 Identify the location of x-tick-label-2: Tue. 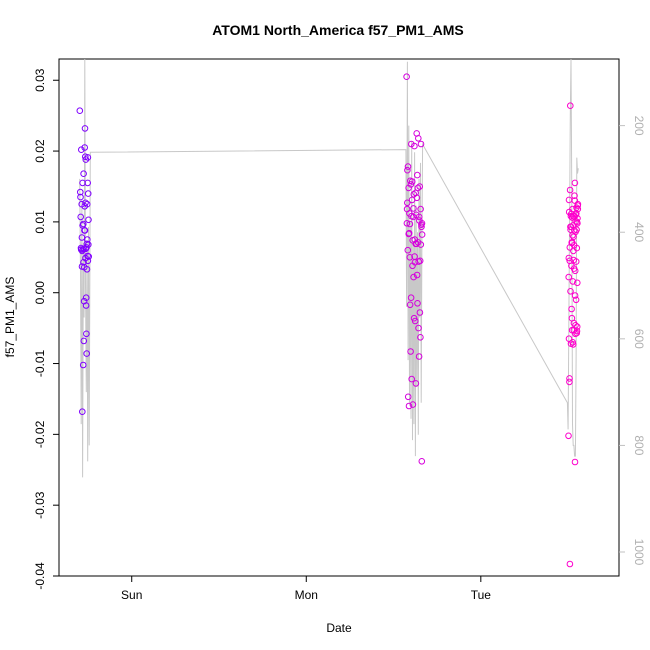
(481, 595).